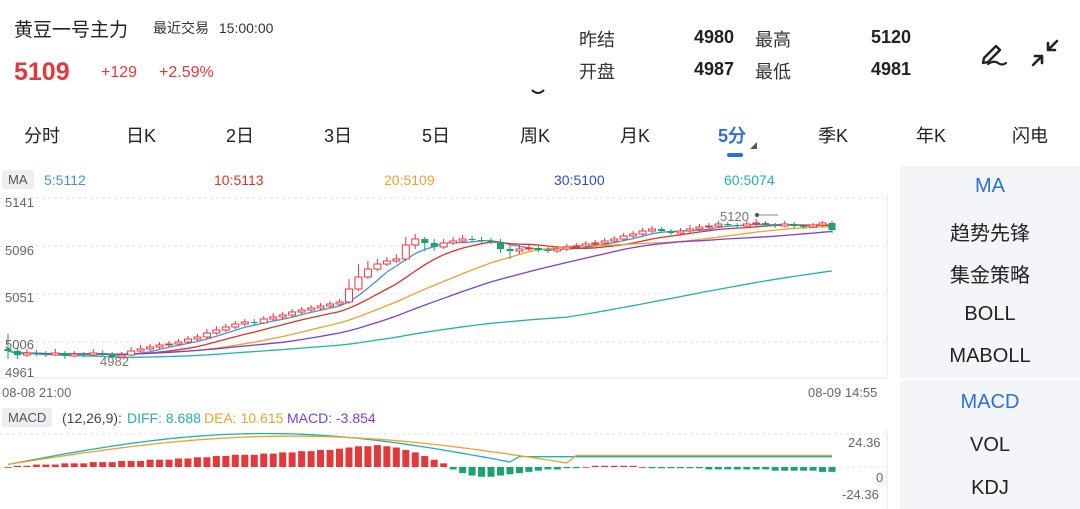  What do you see at coordinates (27, 417) in the screenshot?
I see `macd-badge: MACD` at bounding box center [27, 417].